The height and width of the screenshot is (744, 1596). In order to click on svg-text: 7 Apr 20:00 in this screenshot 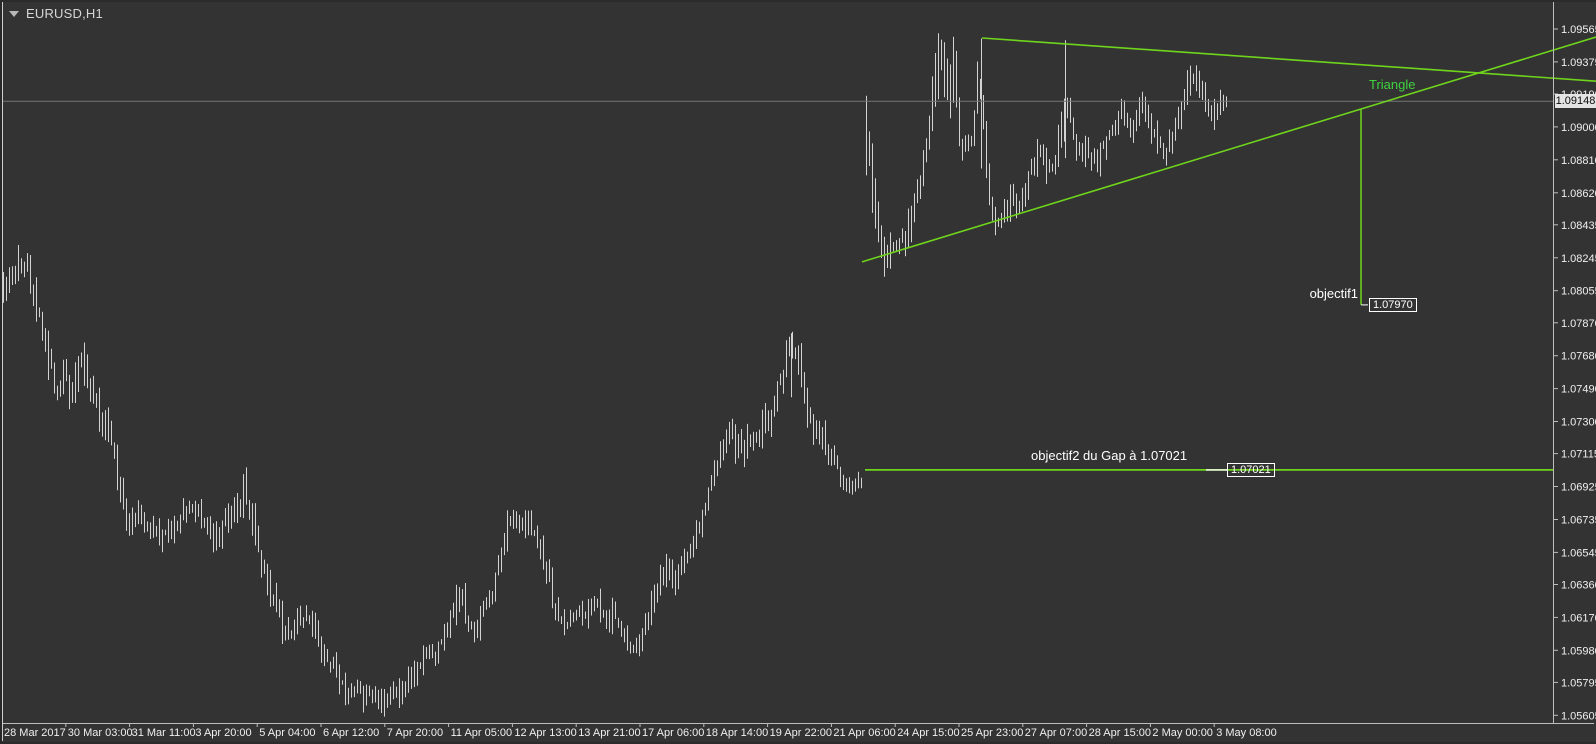, I will do `click(415, 733)`.